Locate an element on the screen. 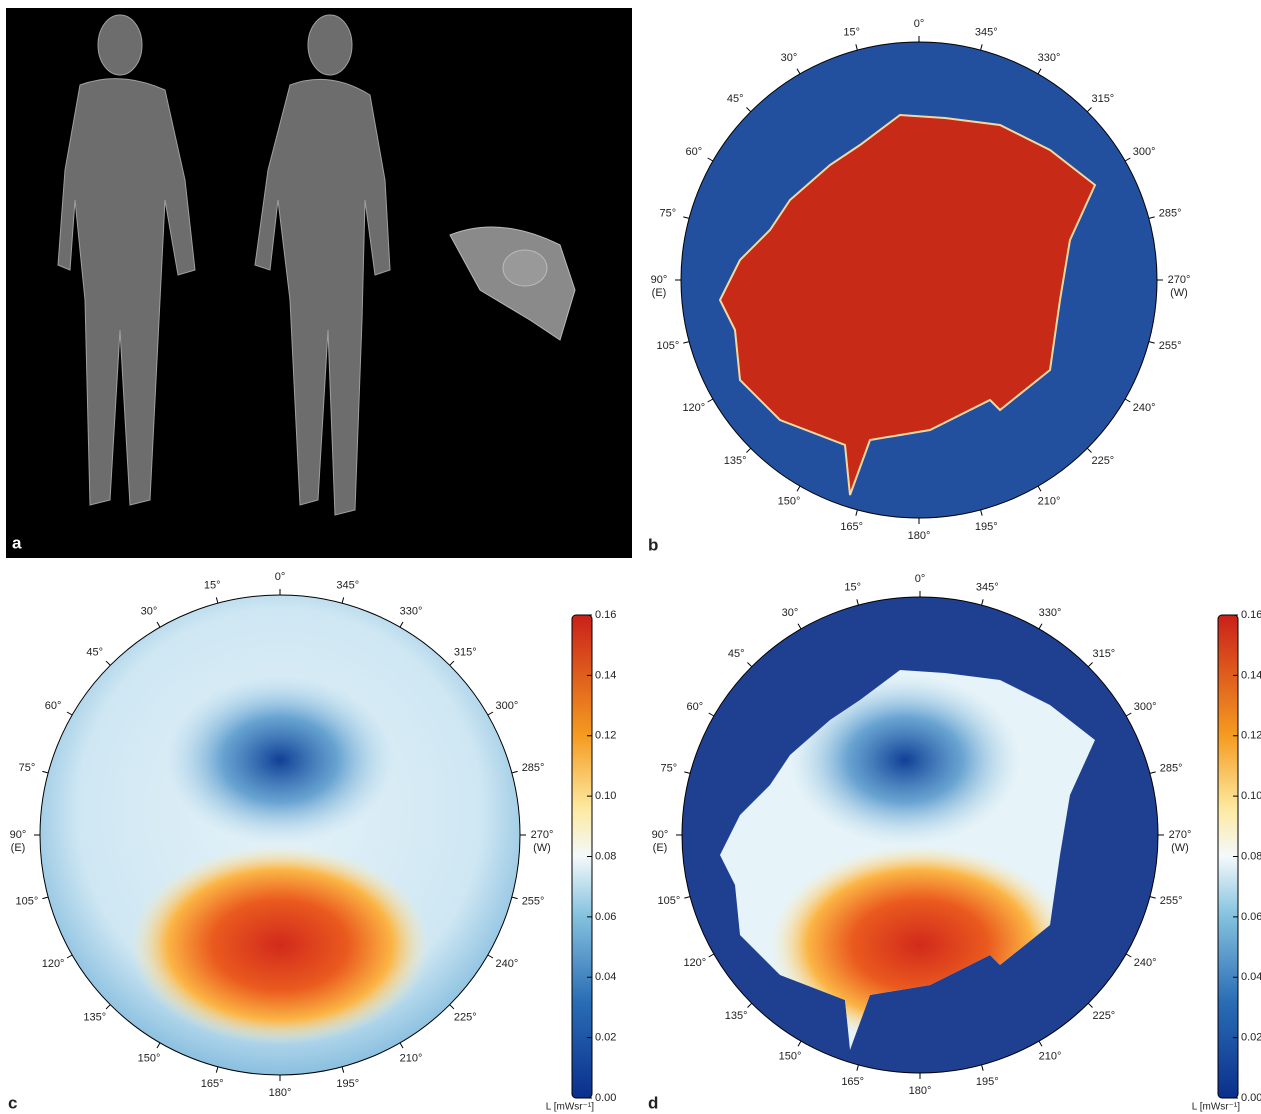 Image resolution: width=1261 pixels, height=1114 pixels. phantom-top is located at coordinates (512, 283).